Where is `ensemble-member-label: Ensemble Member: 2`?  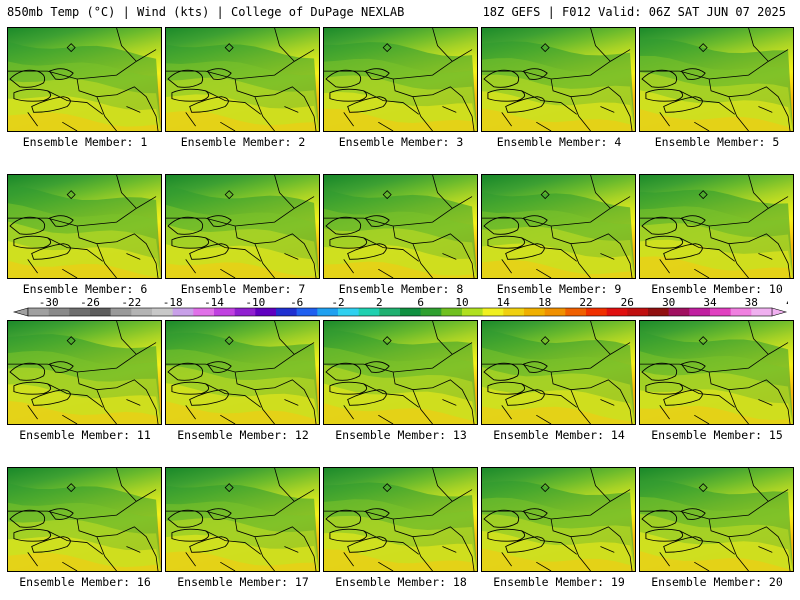
ensemble-member-label: Ensemble Member: 2 is located at coordinates (243, 142).